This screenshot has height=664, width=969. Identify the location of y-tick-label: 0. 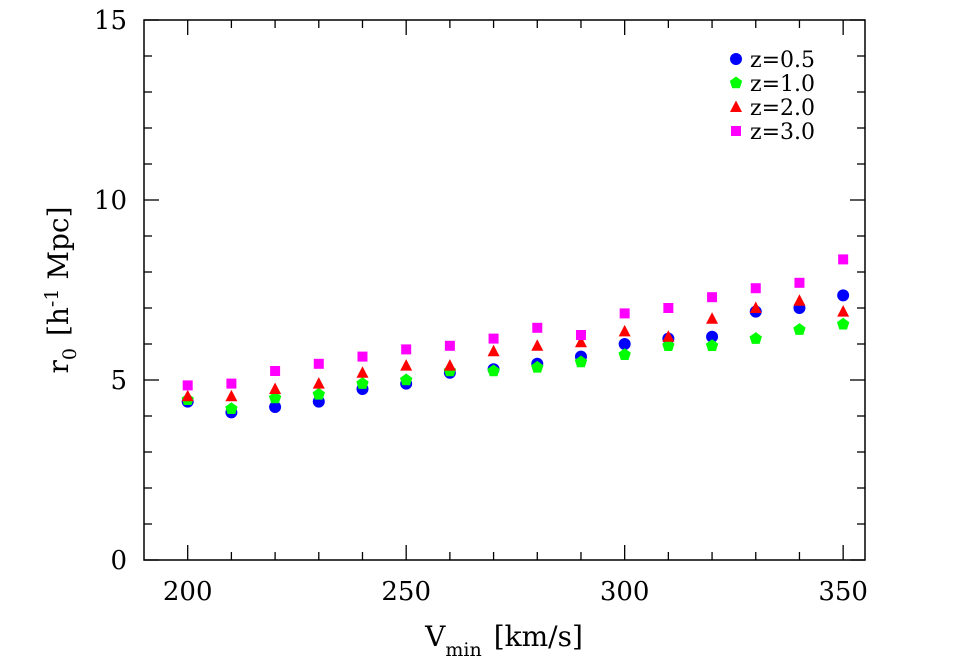
(118, 561).